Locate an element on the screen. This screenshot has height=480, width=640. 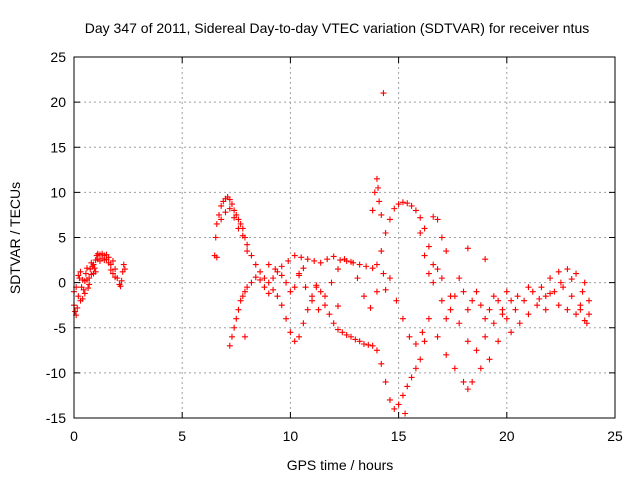
y-tick-label: -15 is located at coordinates (56, 418).